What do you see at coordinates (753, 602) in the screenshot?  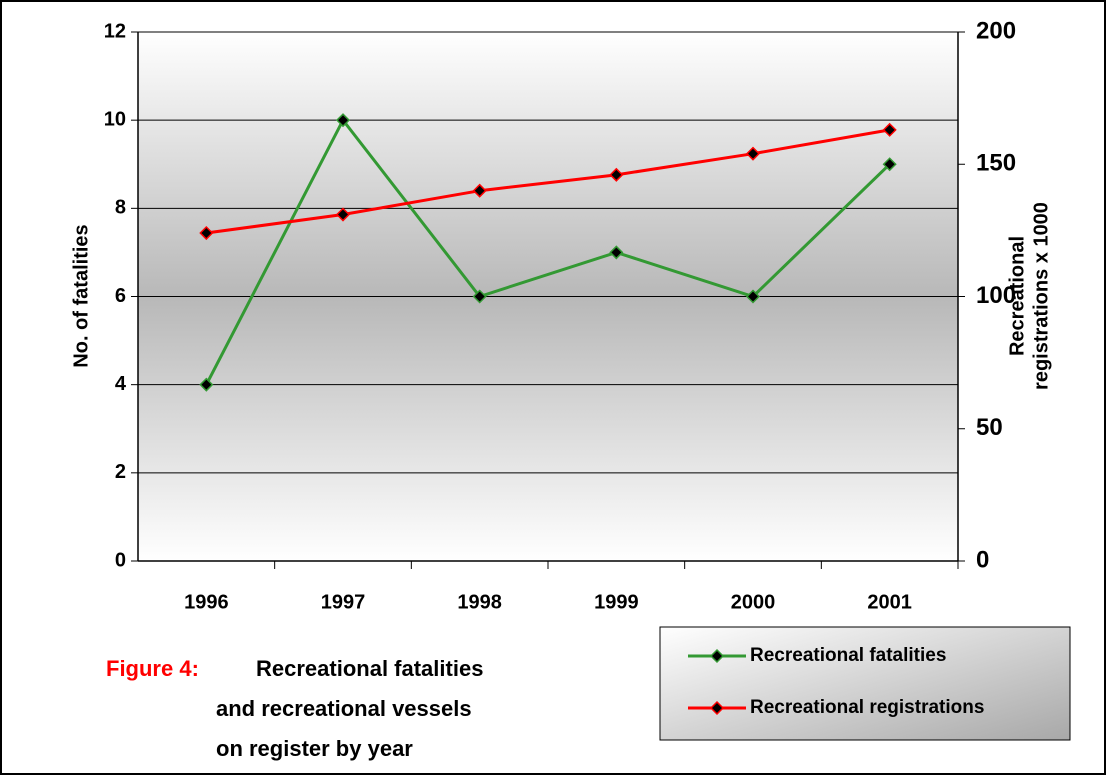 I see `x-tick-label: 2000` at bounding box center [753, 602].